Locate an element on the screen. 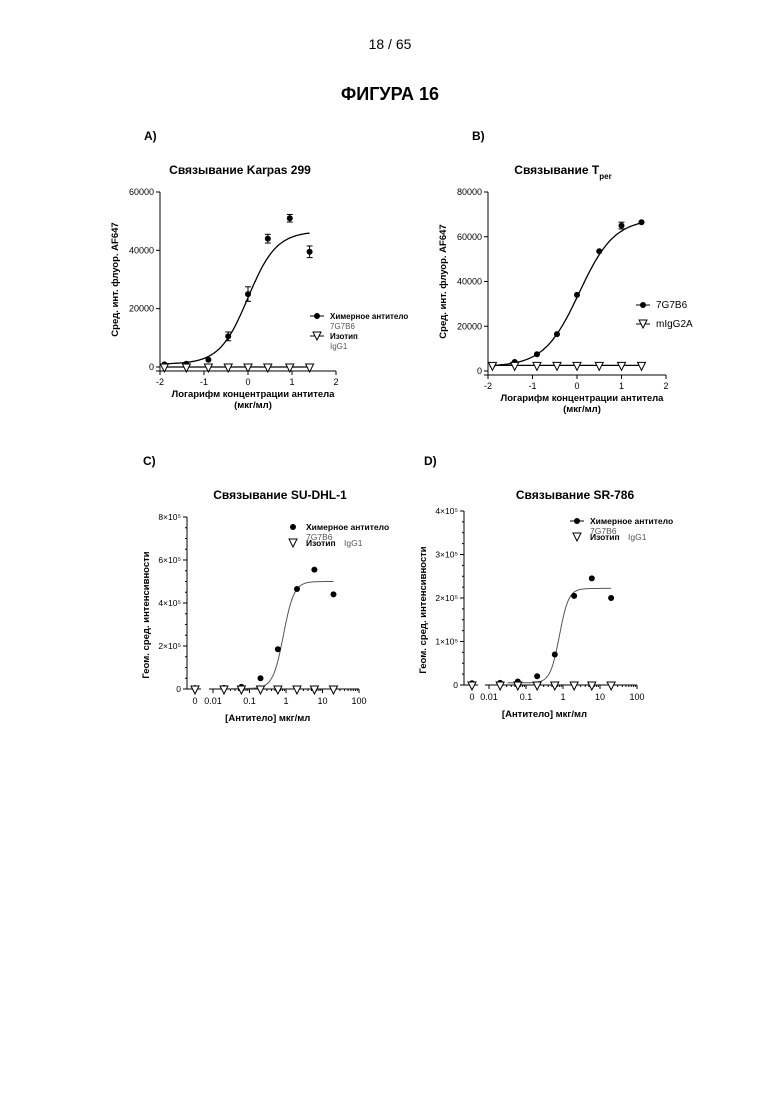 The image size is (780, 1103). page-number: 18 / 65 is located at coordinates (390, 44).